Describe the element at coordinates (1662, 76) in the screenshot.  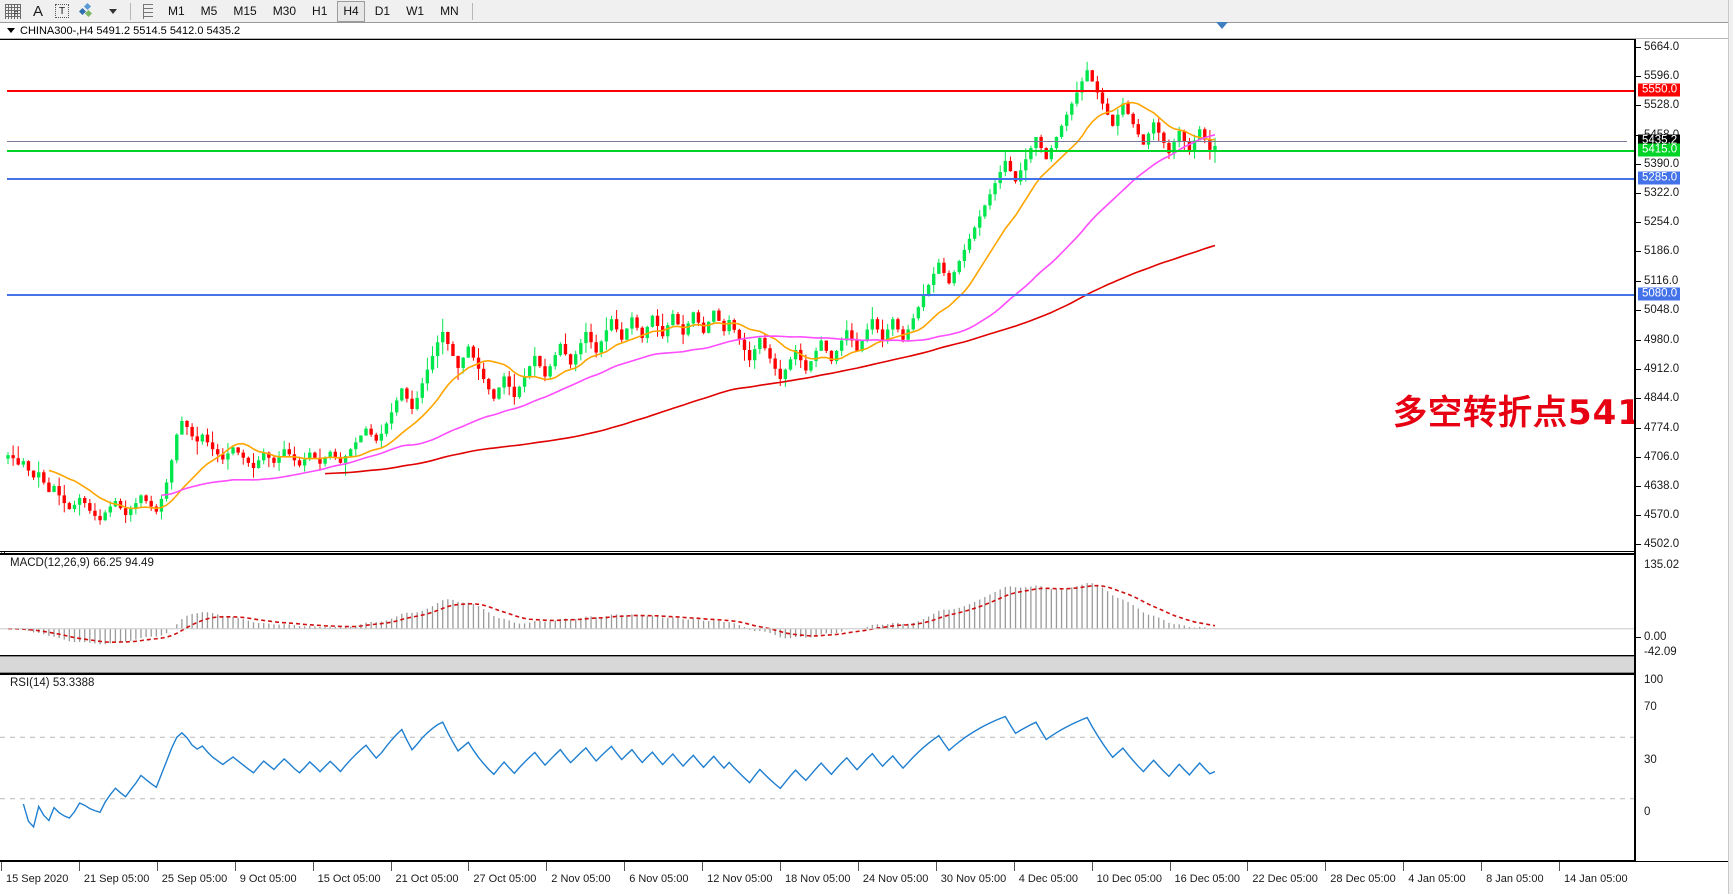
I see `price-tick-label: 5596.0` at that location.